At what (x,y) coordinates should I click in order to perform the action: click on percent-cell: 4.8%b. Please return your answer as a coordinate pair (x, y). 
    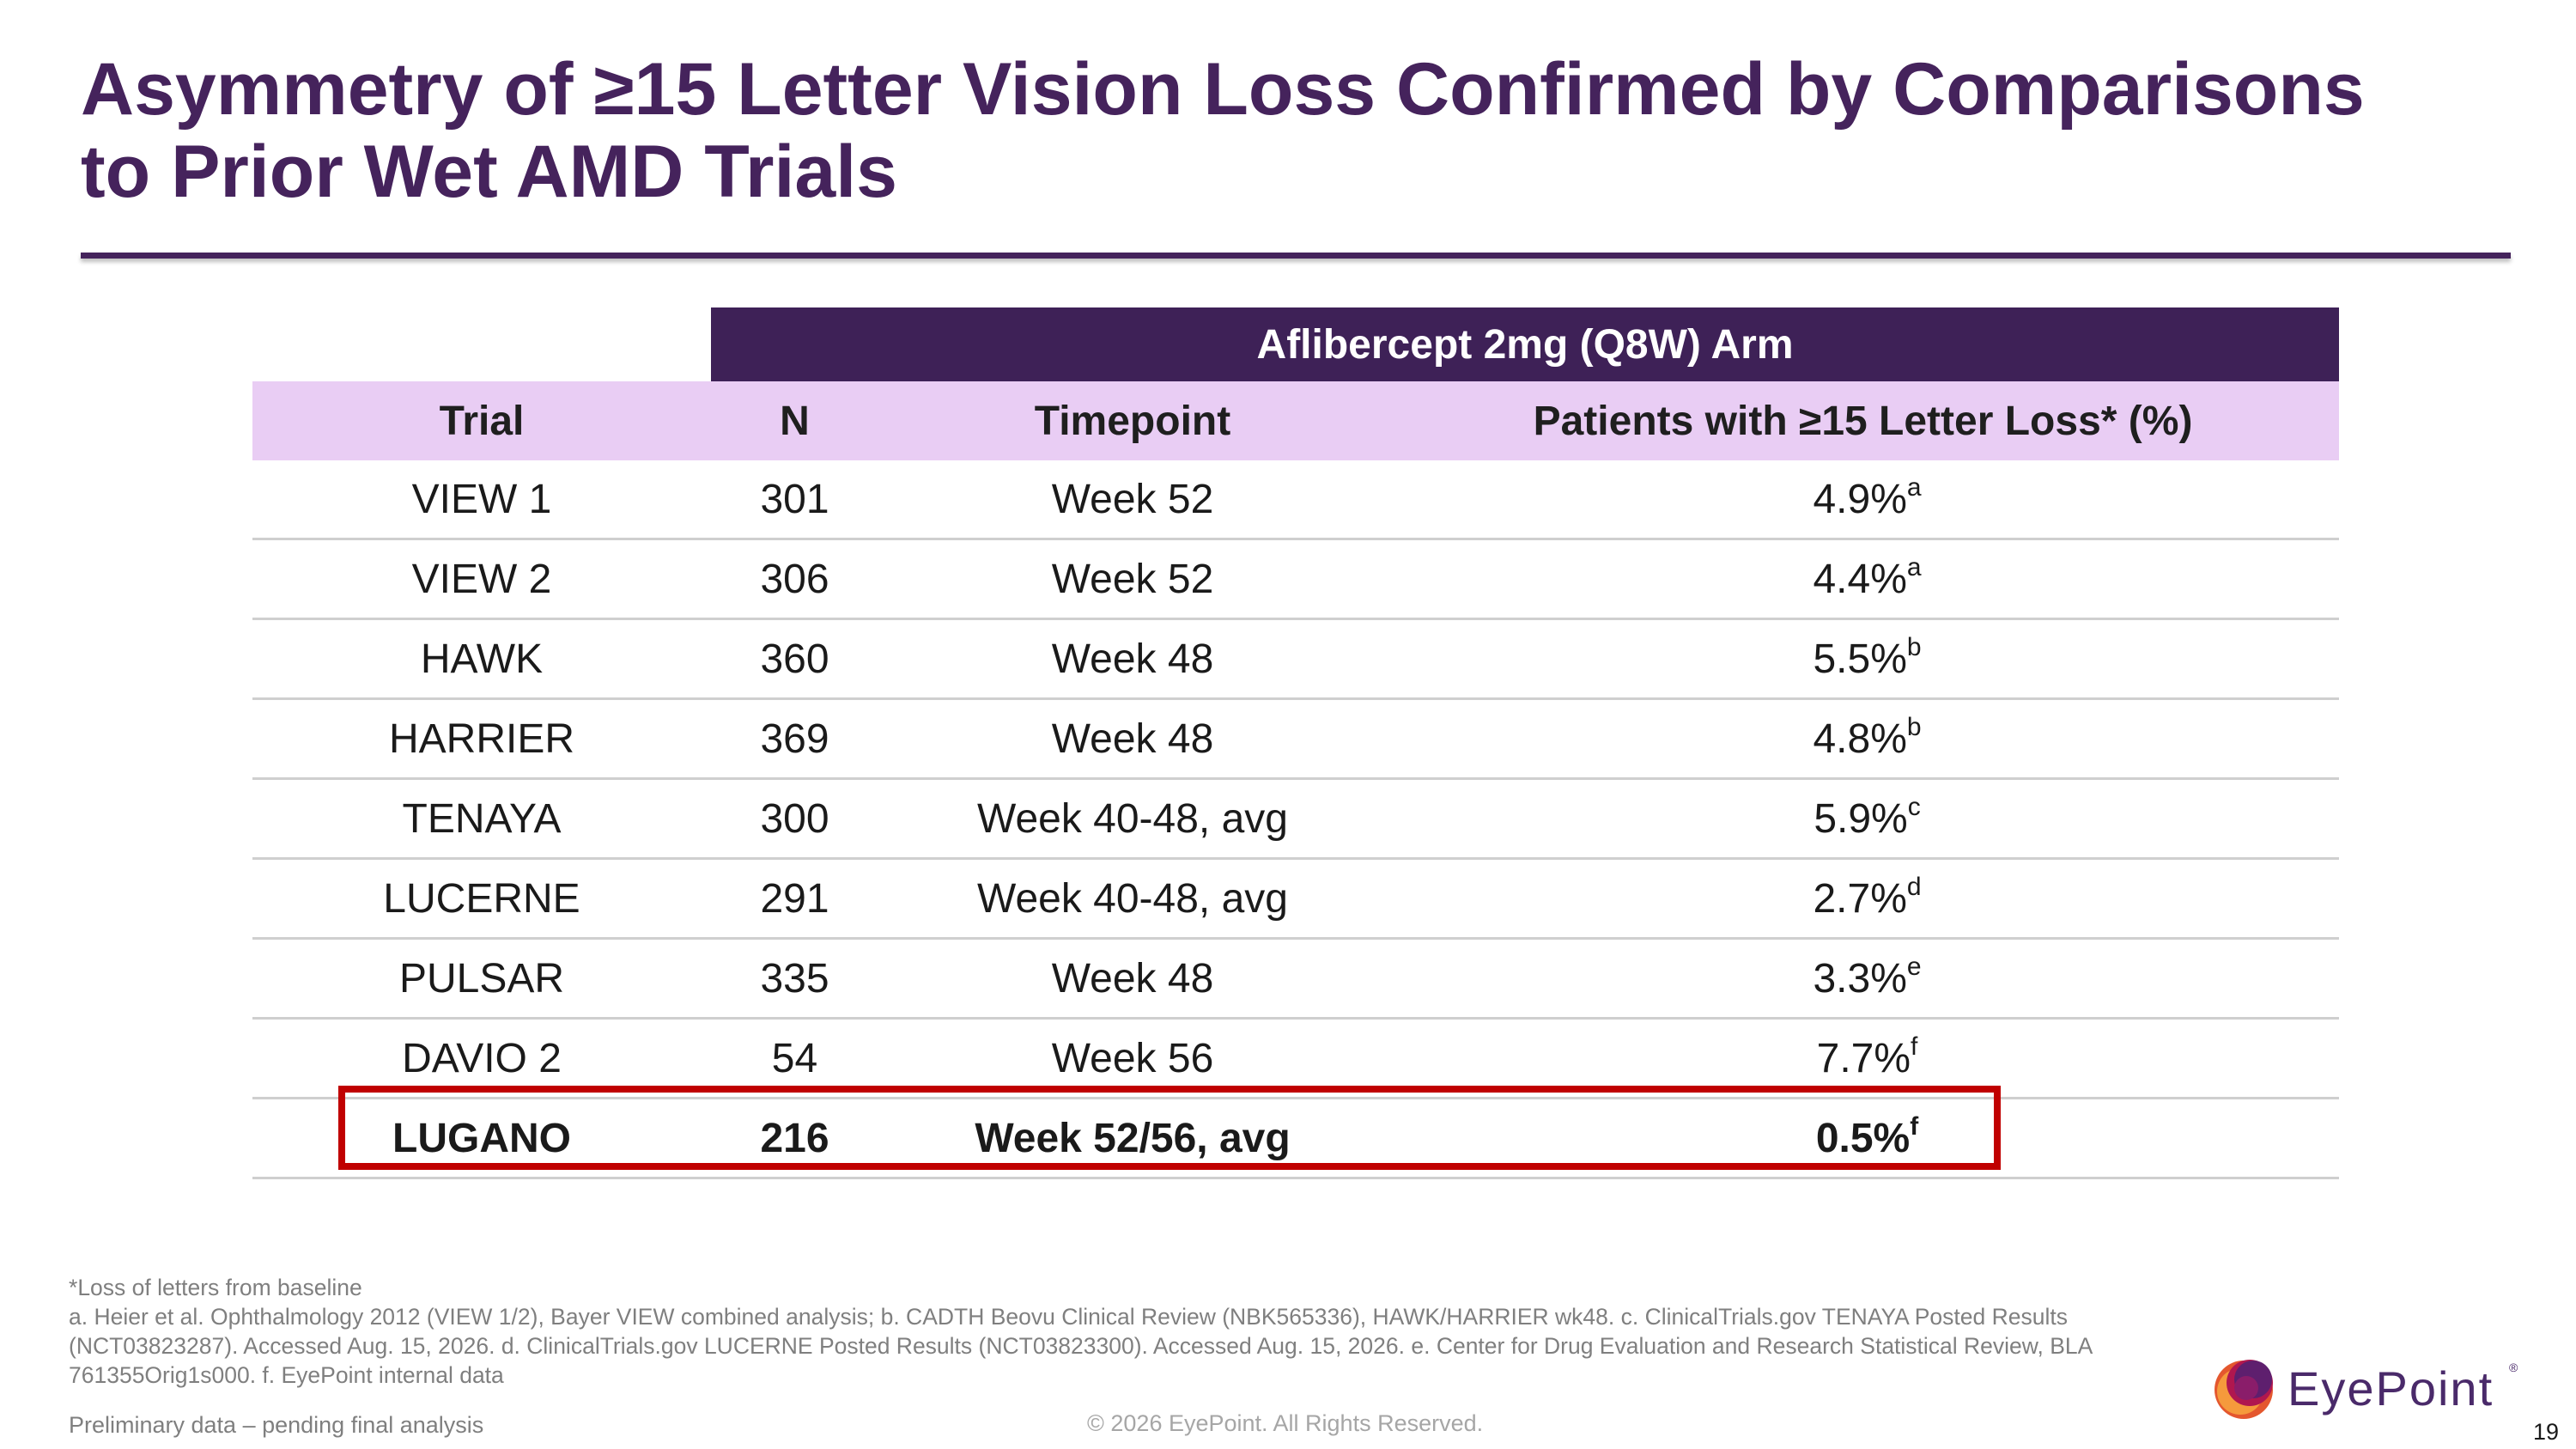
    Looking at the image, I should click on (1864, 739).